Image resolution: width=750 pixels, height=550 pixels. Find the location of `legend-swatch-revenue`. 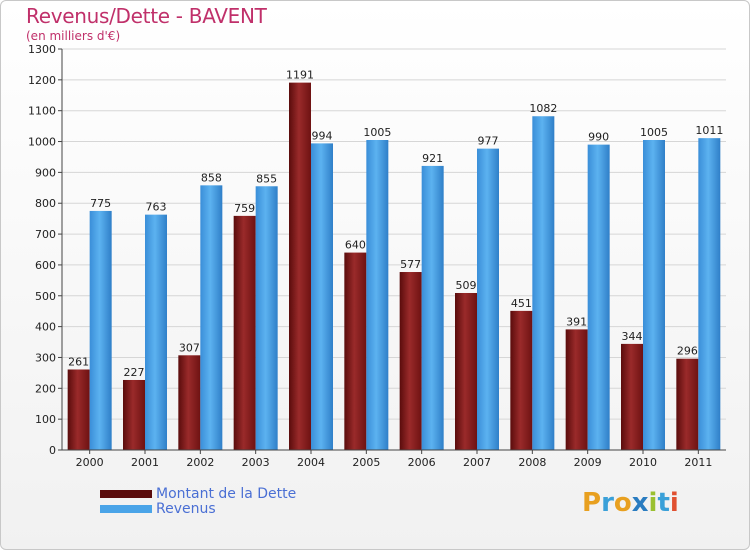

legend-swatch-revenue is located at coordinates (126, 508).